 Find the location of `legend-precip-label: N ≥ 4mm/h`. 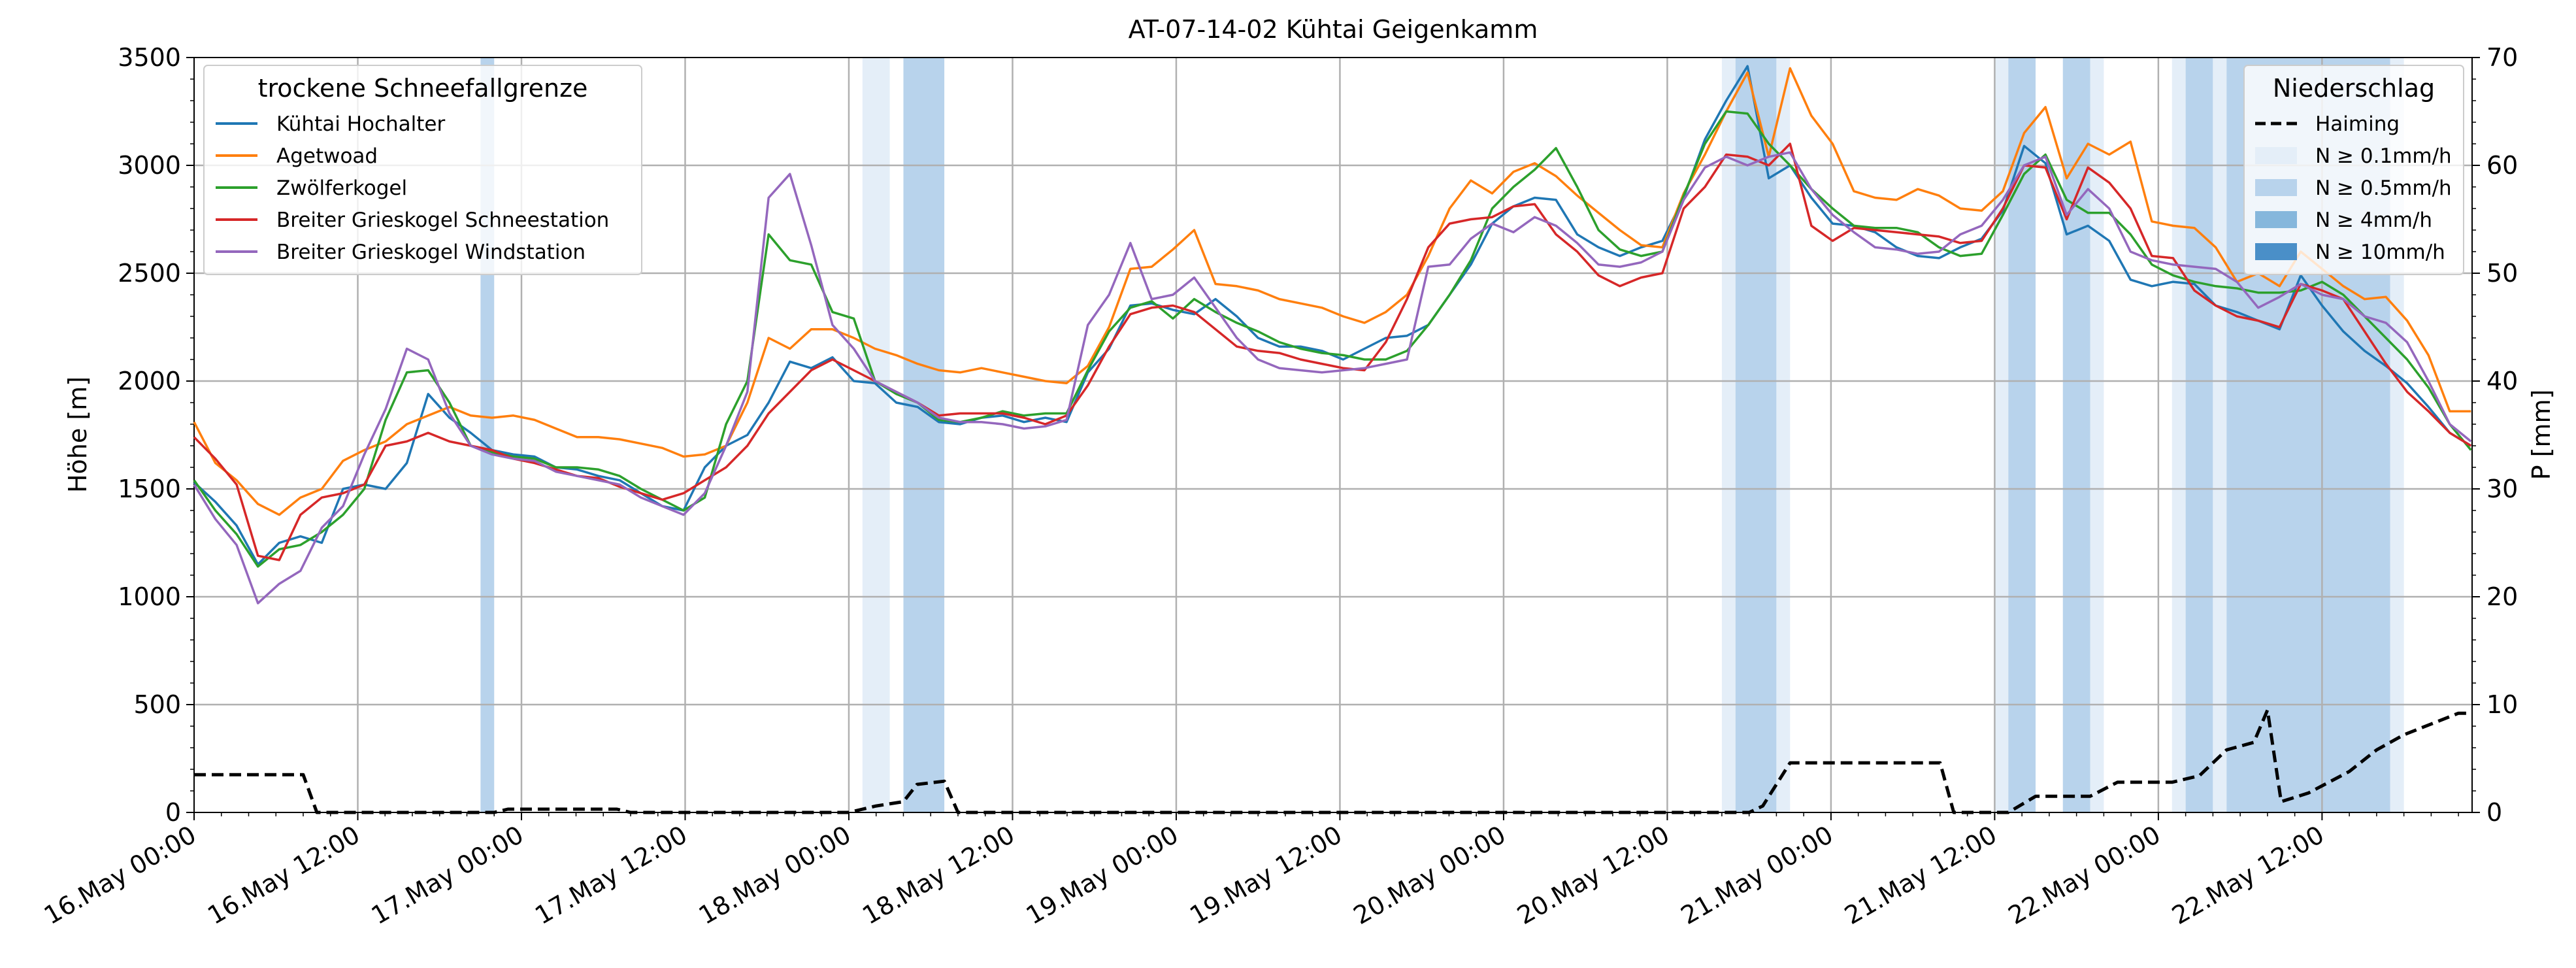

legend-precip-label: N ≥ 4mm/h is located at coordinates (2373, 220).